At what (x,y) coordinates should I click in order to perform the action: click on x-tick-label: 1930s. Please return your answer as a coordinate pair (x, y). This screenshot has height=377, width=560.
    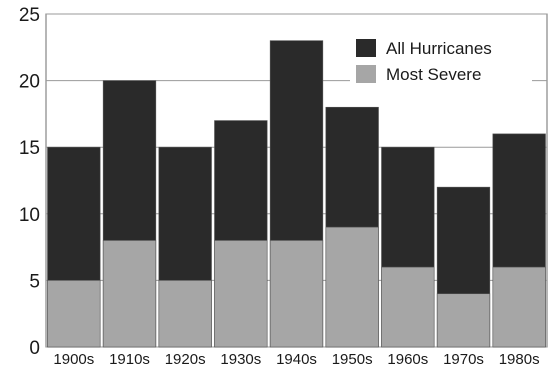
    Looking at the image, I should click on (240, 359).